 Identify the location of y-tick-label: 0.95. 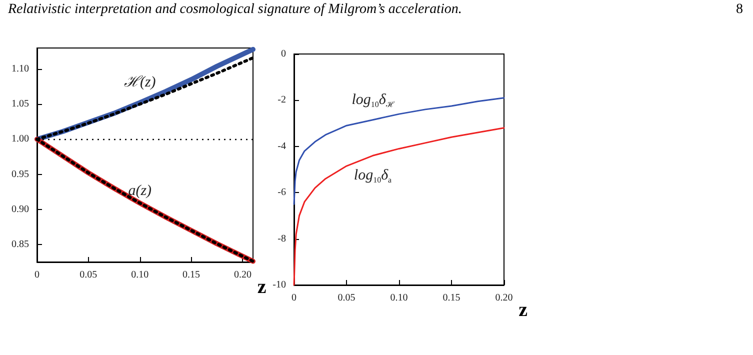
(20, 174).